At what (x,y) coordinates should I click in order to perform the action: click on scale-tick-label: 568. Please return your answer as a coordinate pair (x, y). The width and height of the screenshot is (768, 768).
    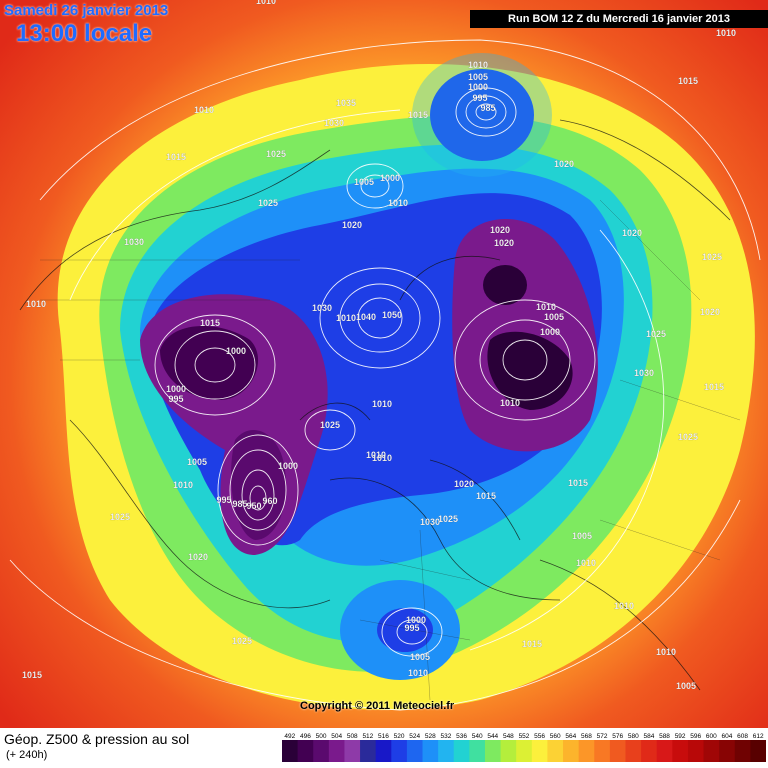
    Looking at the image, I should click on (586, 736).